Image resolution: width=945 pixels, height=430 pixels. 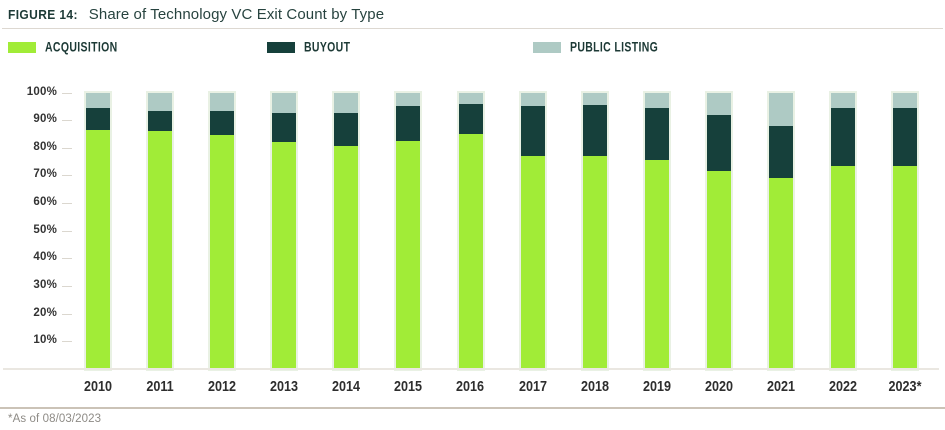 I want to click on x-axis-label-2023: 2023*, so click(x=905, y=386).